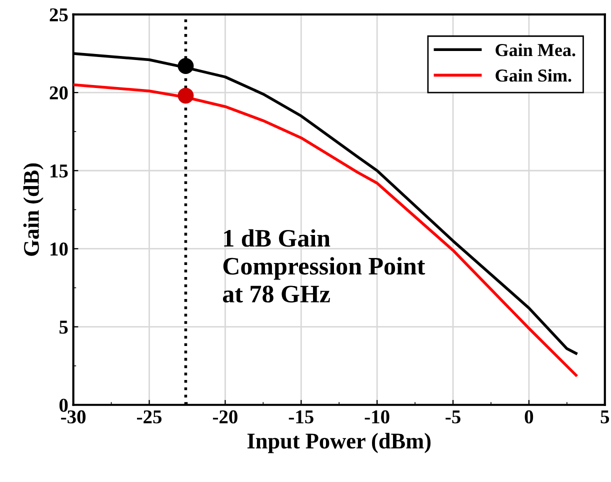 The image size is (611, 482). What do you see at coordinates (149, 417) in the screenshot?
I see `x-tick-label: -25` at bounding box center [149, 417].